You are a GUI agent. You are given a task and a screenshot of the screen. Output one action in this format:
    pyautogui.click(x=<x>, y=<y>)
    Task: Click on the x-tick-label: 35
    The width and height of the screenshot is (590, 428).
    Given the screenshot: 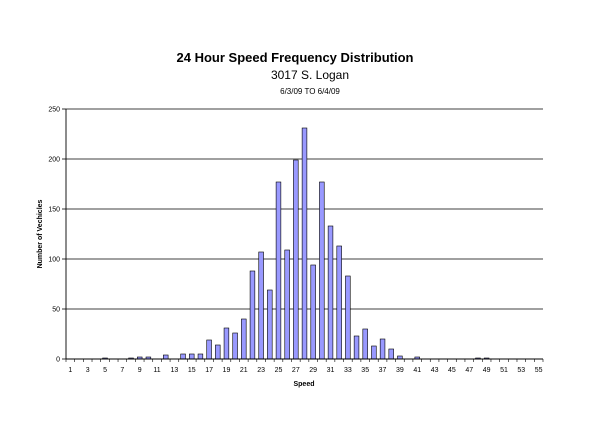 What is the action you would take?
    pyautogui.click(x=365, y=370)
    